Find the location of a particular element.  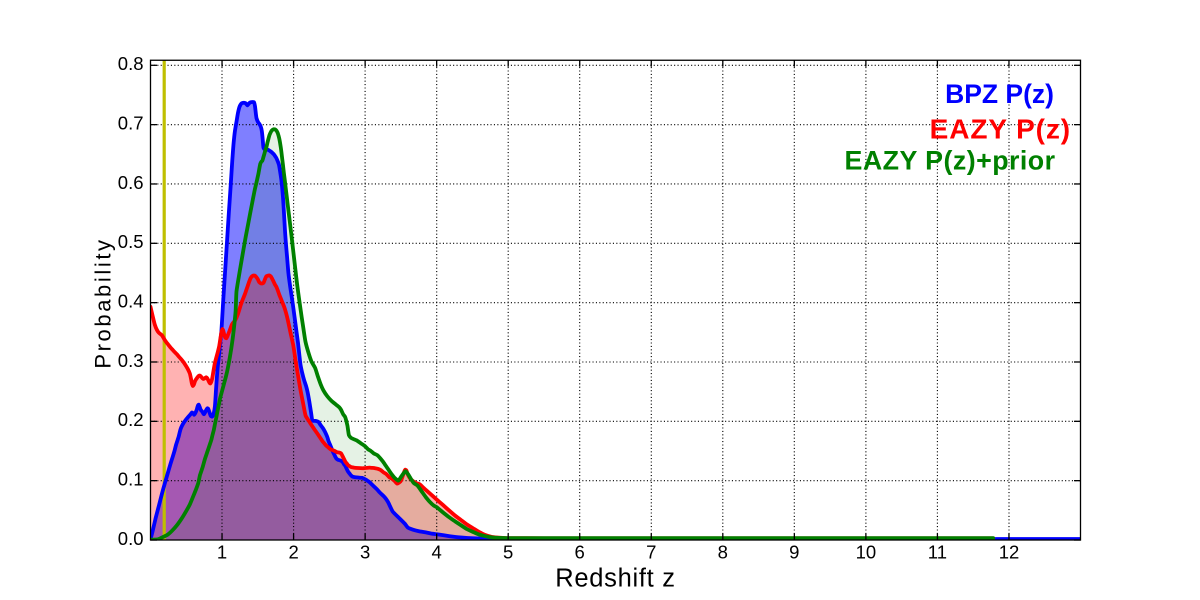

svg-text: 0.3 is located at coordinates (131, 360).